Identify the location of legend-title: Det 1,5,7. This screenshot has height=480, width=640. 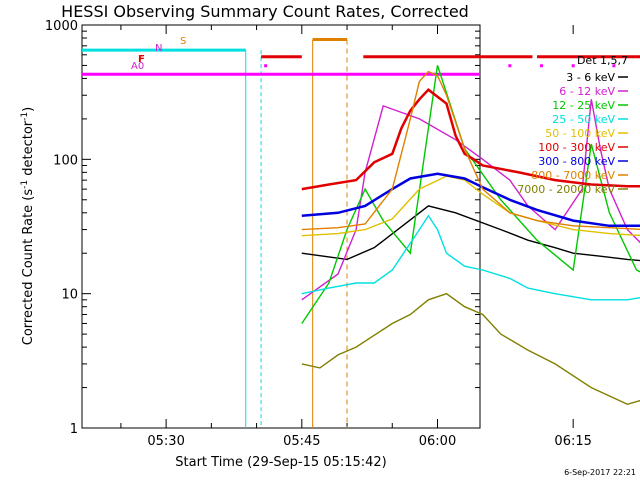
(602, 60).